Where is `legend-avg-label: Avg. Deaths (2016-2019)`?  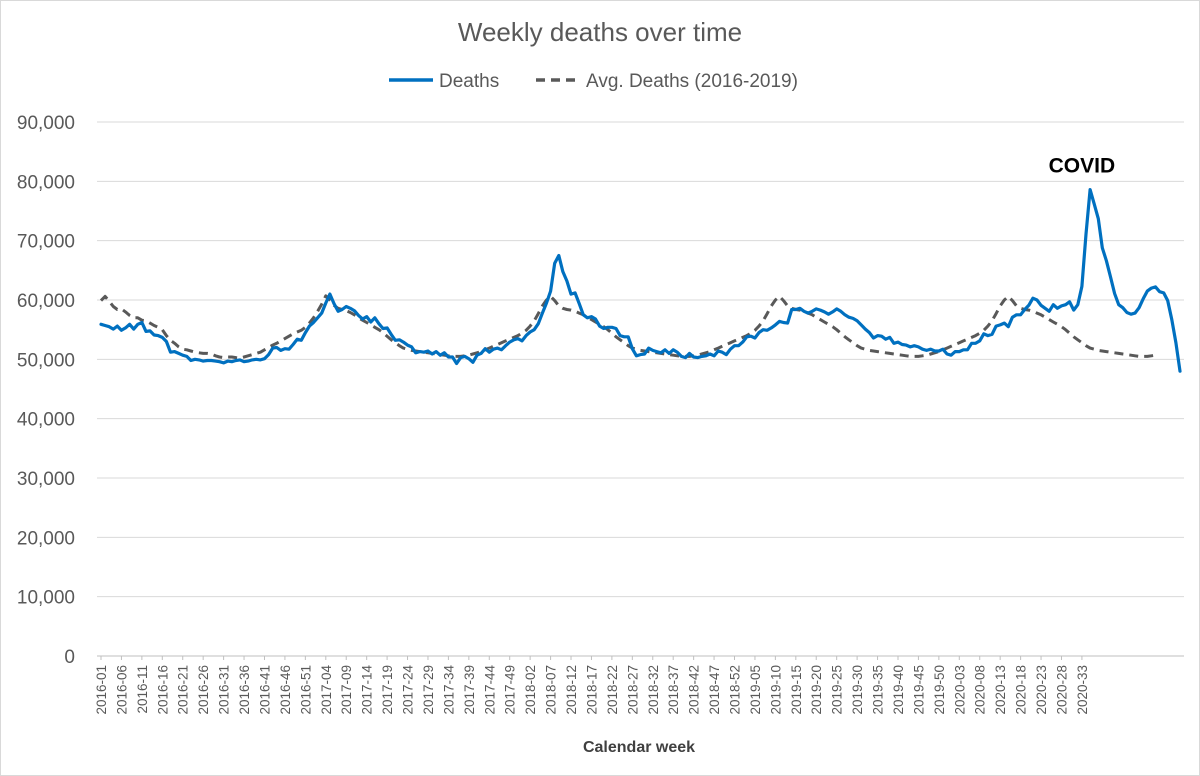 legend-avg-label: Avg. Deaths (2016-2019) is located at coordinates (692, 81).